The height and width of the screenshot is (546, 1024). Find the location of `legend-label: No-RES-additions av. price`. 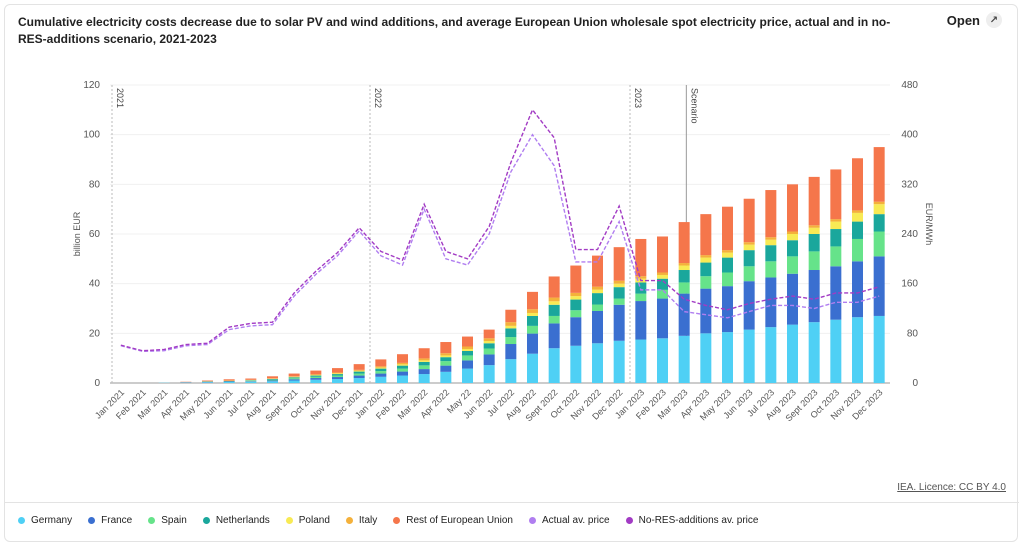

legend-label: No-RES-additions av. price is located at coordinates (698, 520).